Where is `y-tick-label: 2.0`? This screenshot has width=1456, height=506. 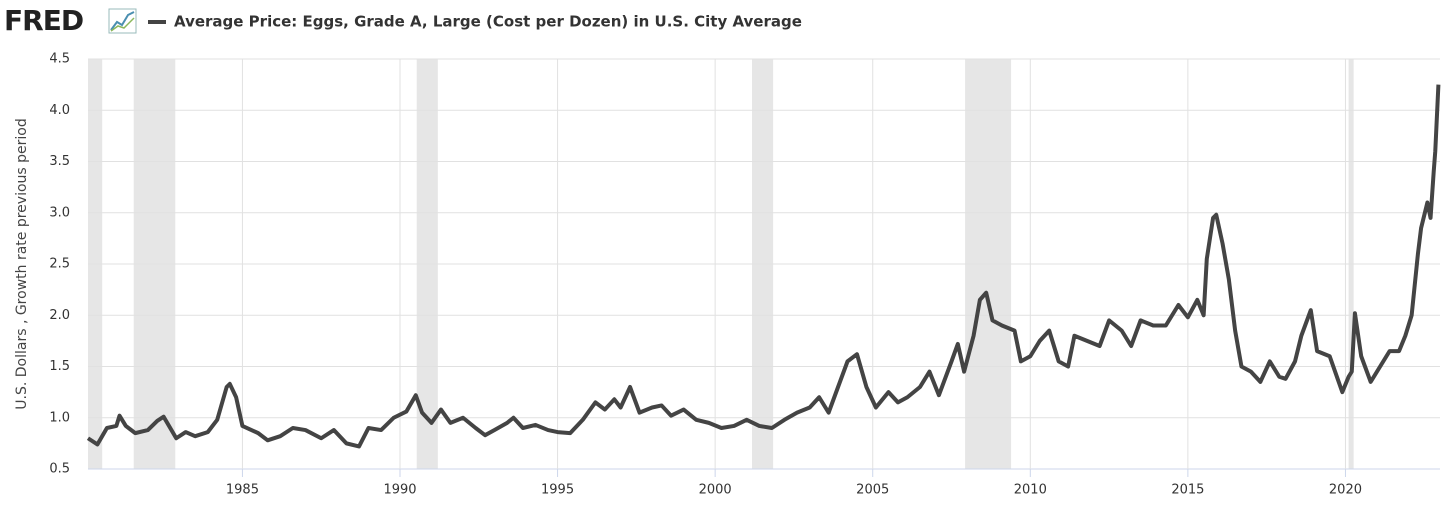
y-tick-label: 2.0 is located at coordinates (59, 315).